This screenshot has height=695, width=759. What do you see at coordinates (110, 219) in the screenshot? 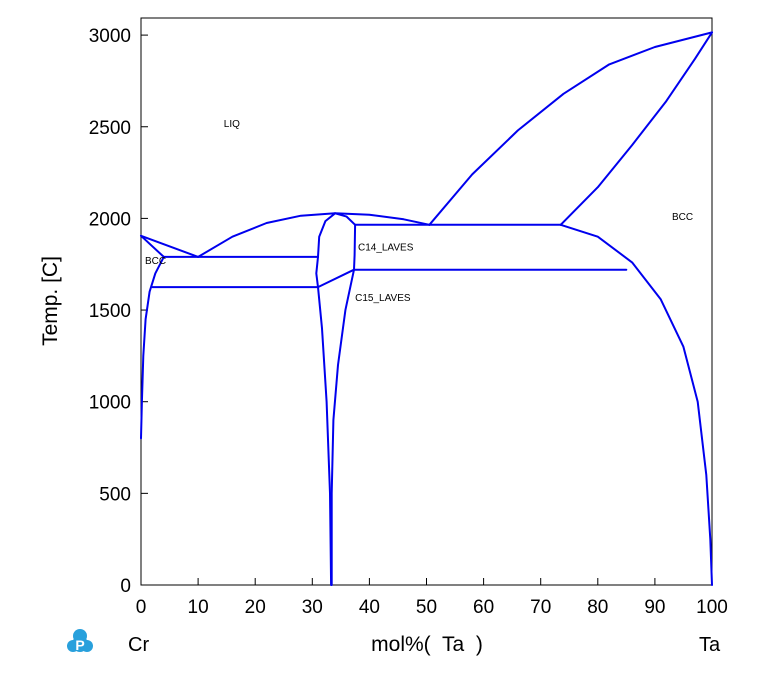
I see `y-tick-label: 2000` at bounding box center [110, 219].